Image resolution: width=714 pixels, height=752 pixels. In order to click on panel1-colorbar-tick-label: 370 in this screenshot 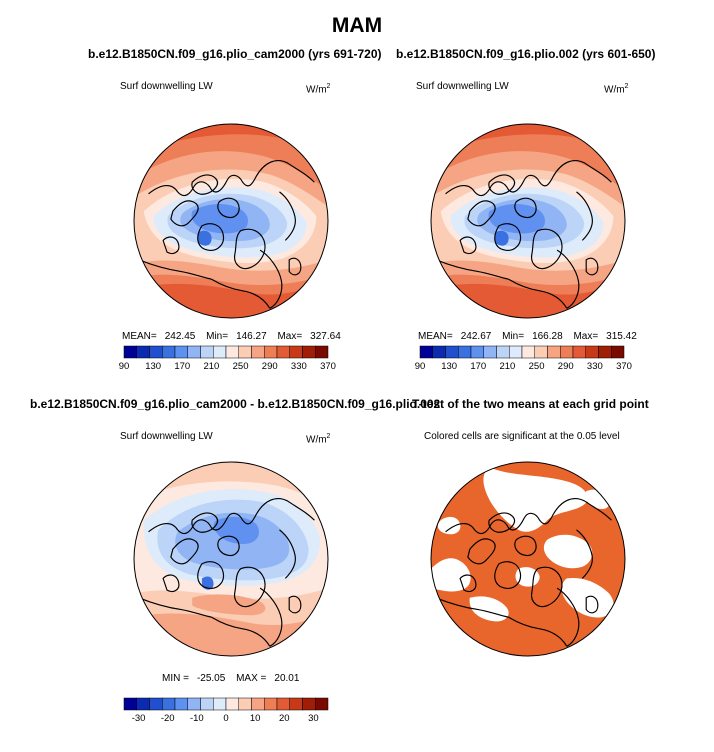, I will do `click(328, 366)`.